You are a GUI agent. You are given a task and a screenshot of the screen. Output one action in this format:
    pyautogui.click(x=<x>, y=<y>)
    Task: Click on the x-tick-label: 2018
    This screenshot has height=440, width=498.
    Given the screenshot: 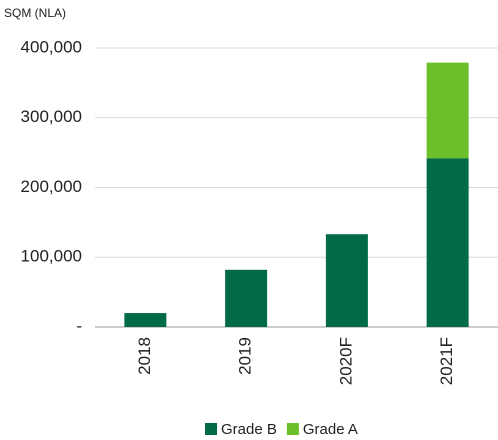 What is the action you would take?
    pyautogui.click(x=144, y=356)
    